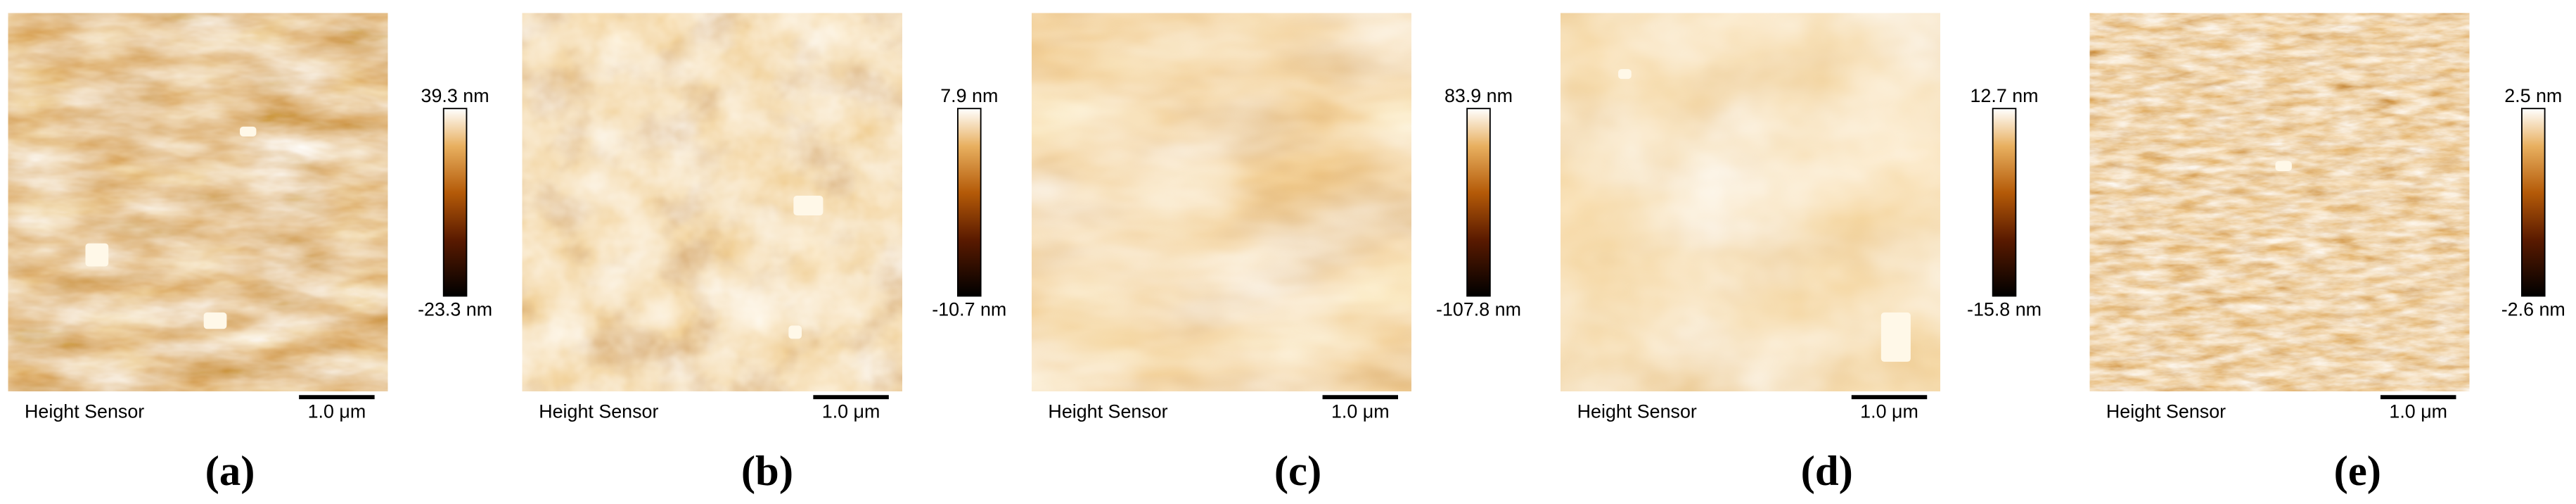  I want to click on colorbar-max: 7.9 nm, so click(969, 96).